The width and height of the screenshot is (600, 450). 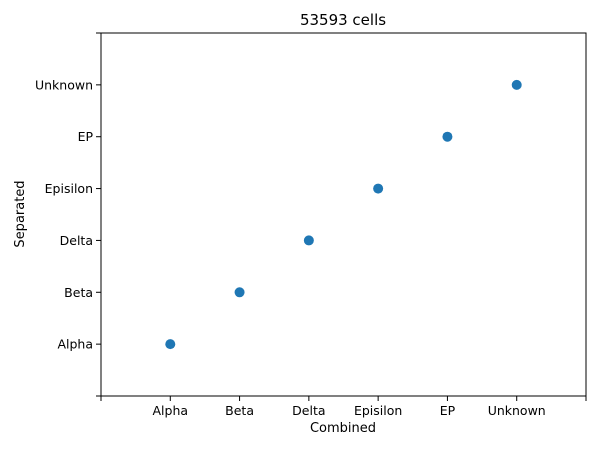 What do you see at coordinates (447, 136) in the screenshot?
I see `data-point-ep-ep` at bounding box center [447, 136].